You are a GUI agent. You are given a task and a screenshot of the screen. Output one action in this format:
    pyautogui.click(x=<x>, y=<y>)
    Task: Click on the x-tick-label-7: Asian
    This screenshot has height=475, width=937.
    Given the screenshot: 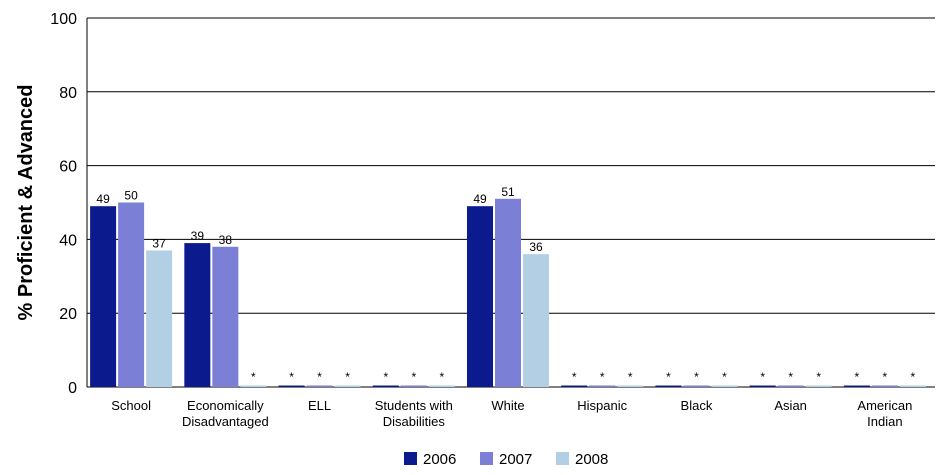 What is the action you would take?
    pyautogui.click(x=790, y=405)
    